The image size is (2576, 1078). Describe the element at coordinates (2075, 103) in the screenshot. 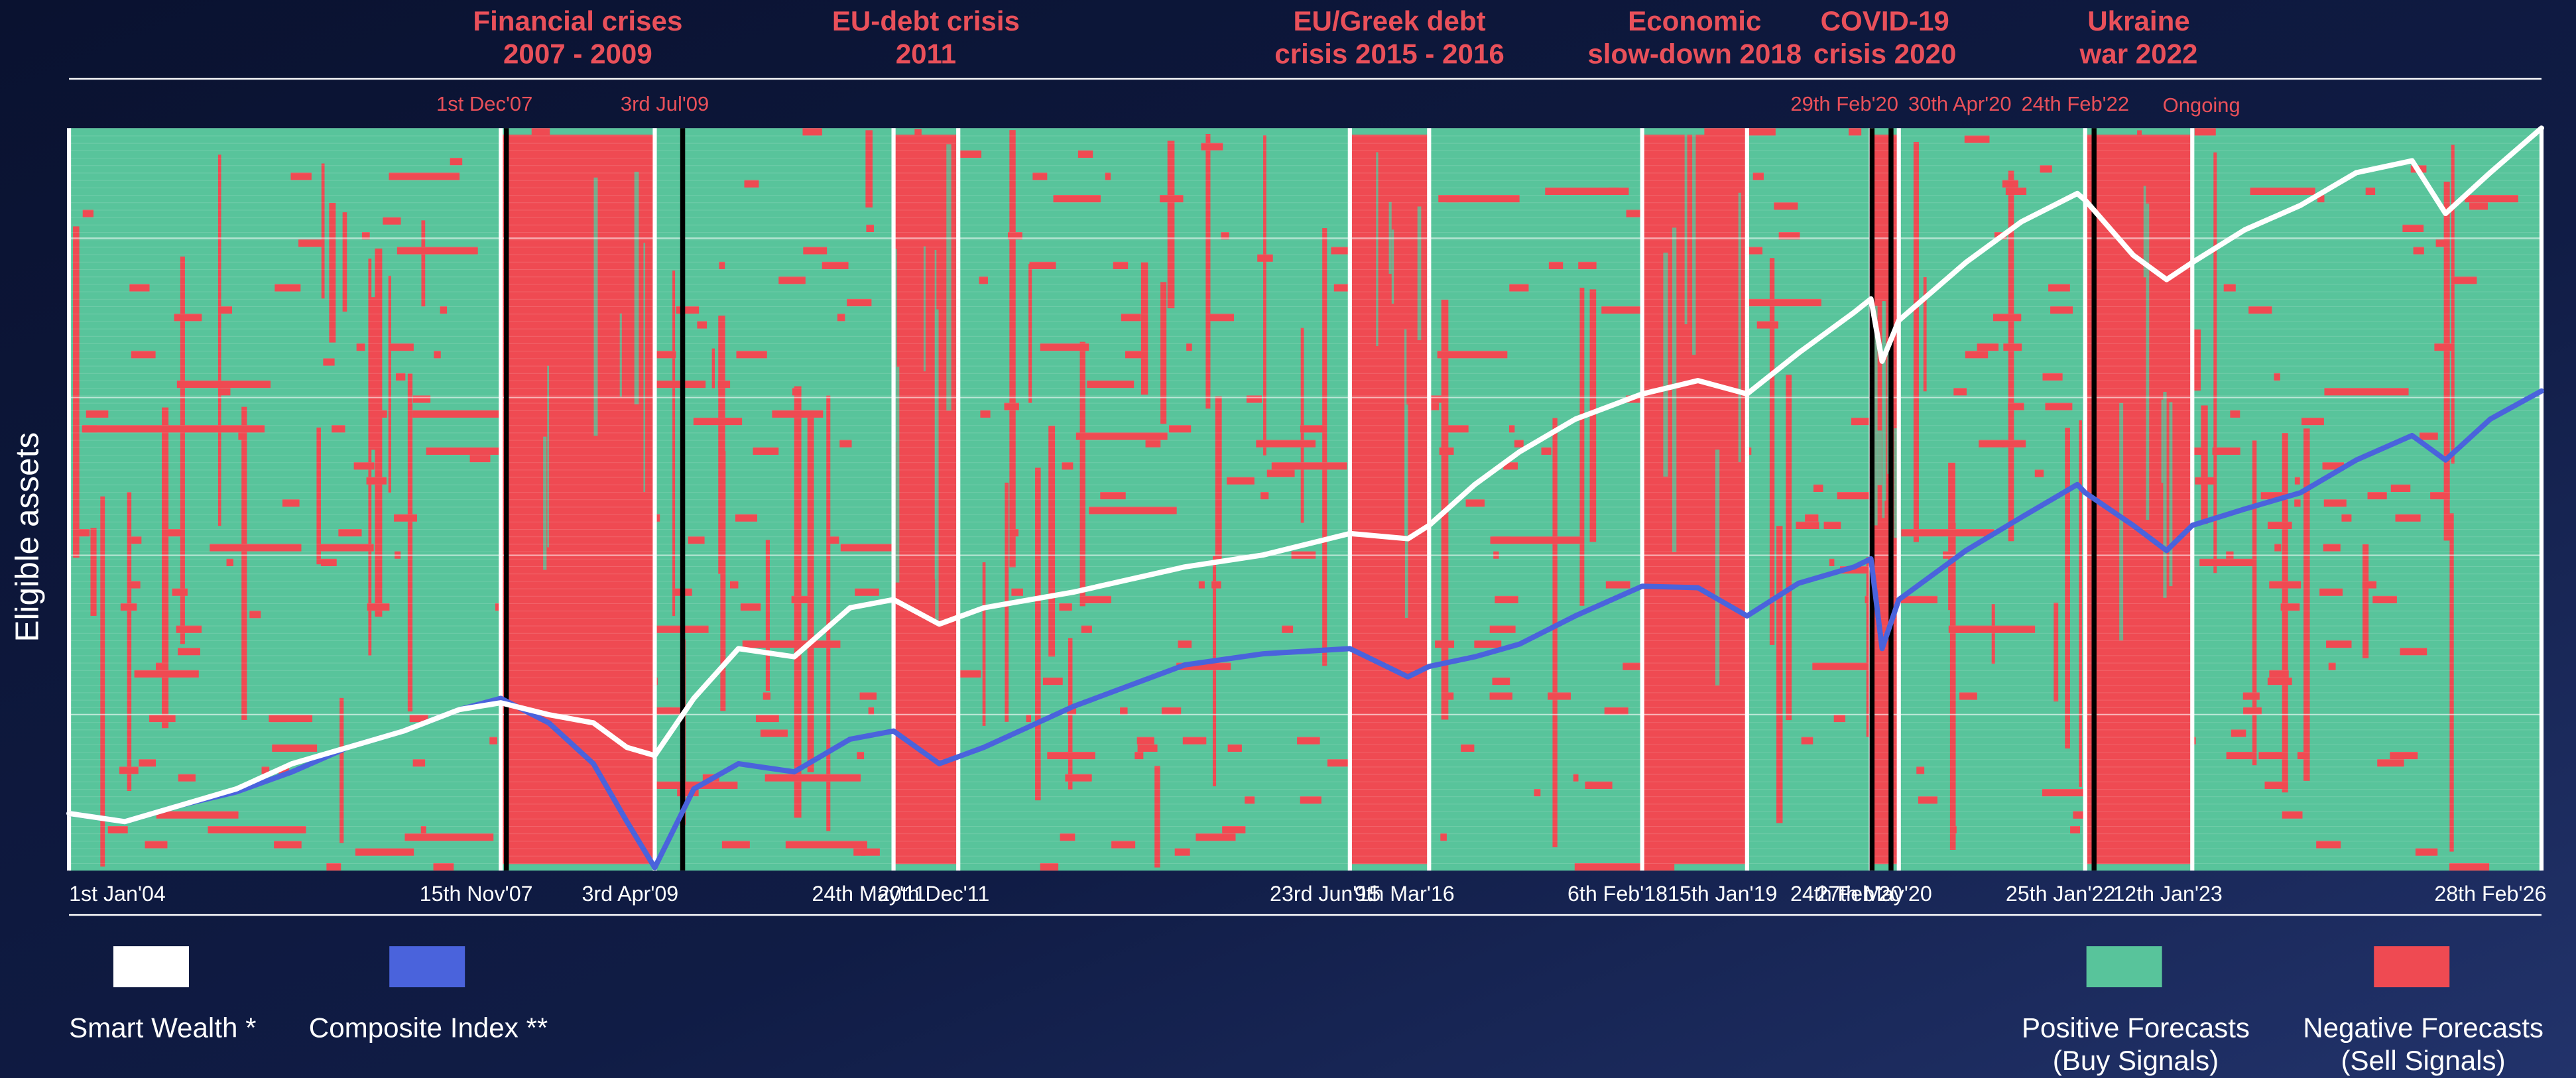

I see `event-label: 24th Feb'22` at that location.